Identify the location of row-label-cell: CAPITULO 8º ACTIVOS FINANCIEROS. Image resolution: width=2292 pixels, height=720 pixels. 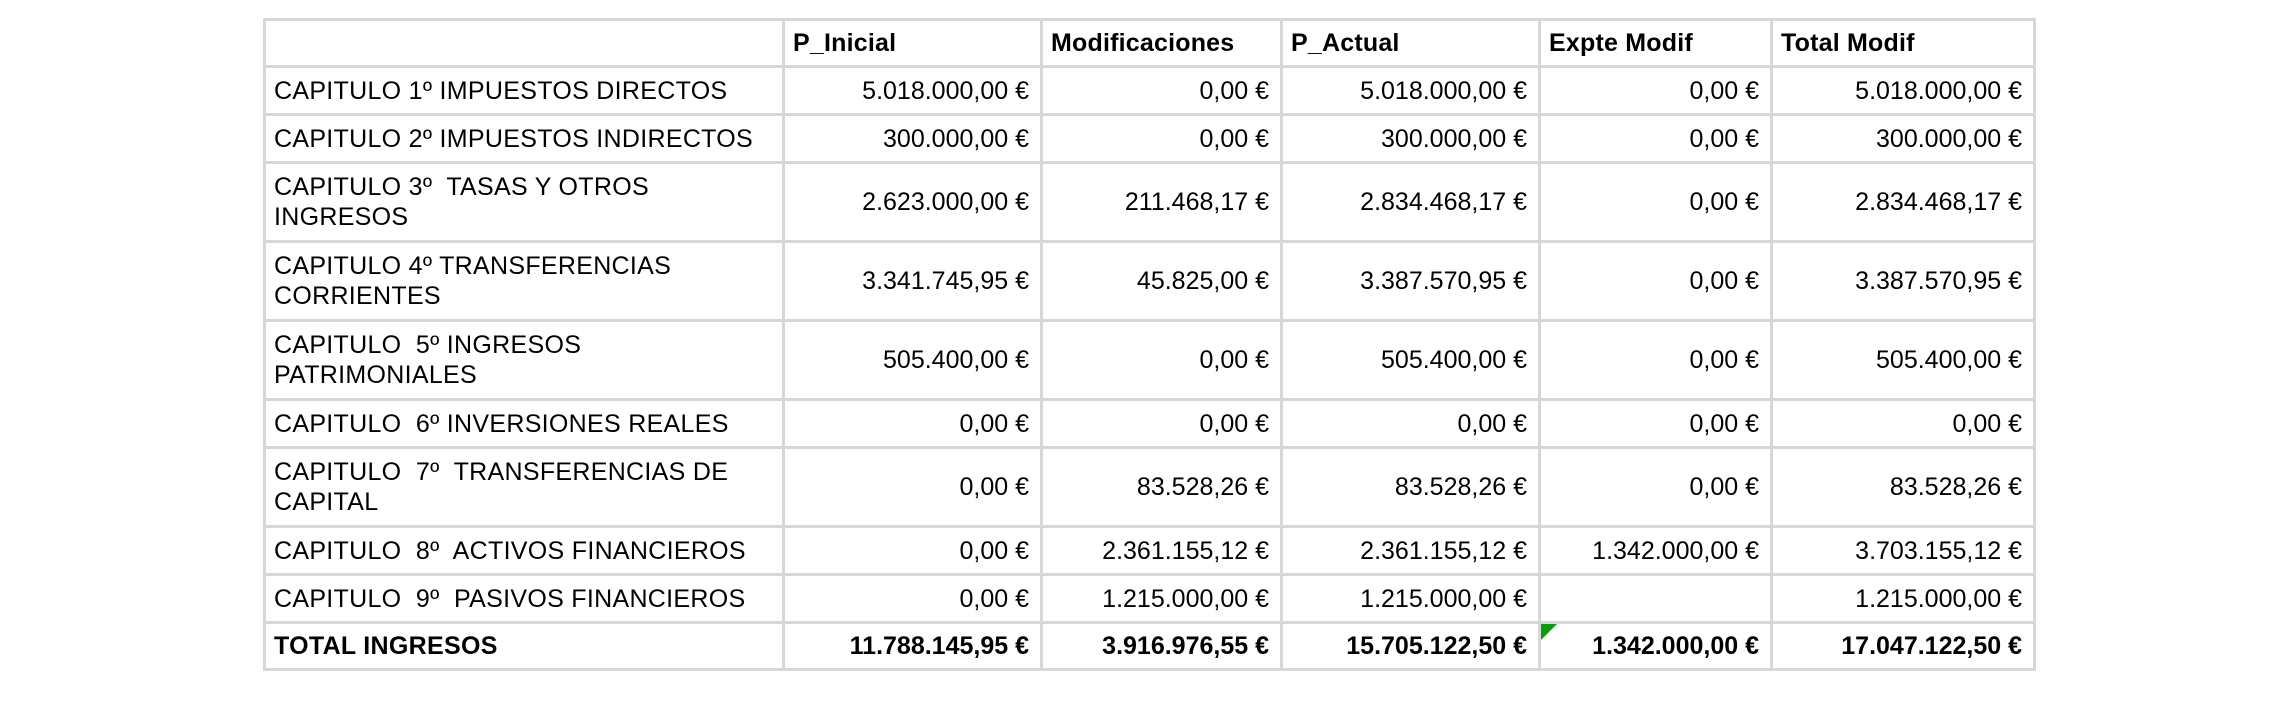
(524, 550).